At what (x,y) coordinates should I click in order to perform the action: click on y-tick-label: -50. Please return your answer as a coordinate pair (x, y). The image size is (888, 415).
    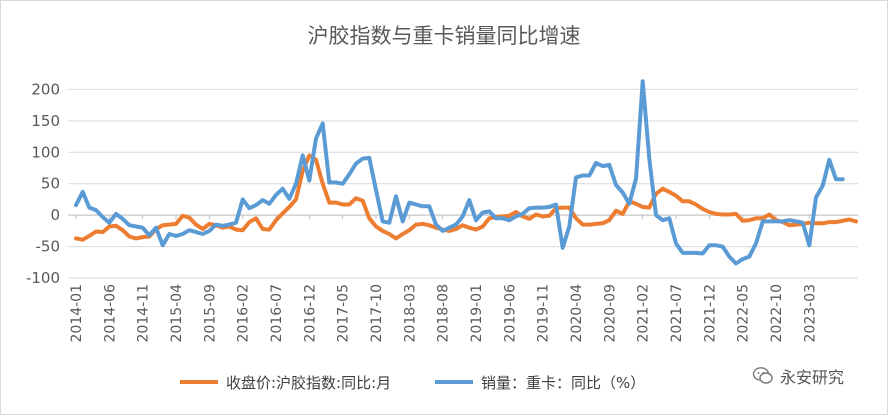
    Looking at the image, I should click on (48, 247).